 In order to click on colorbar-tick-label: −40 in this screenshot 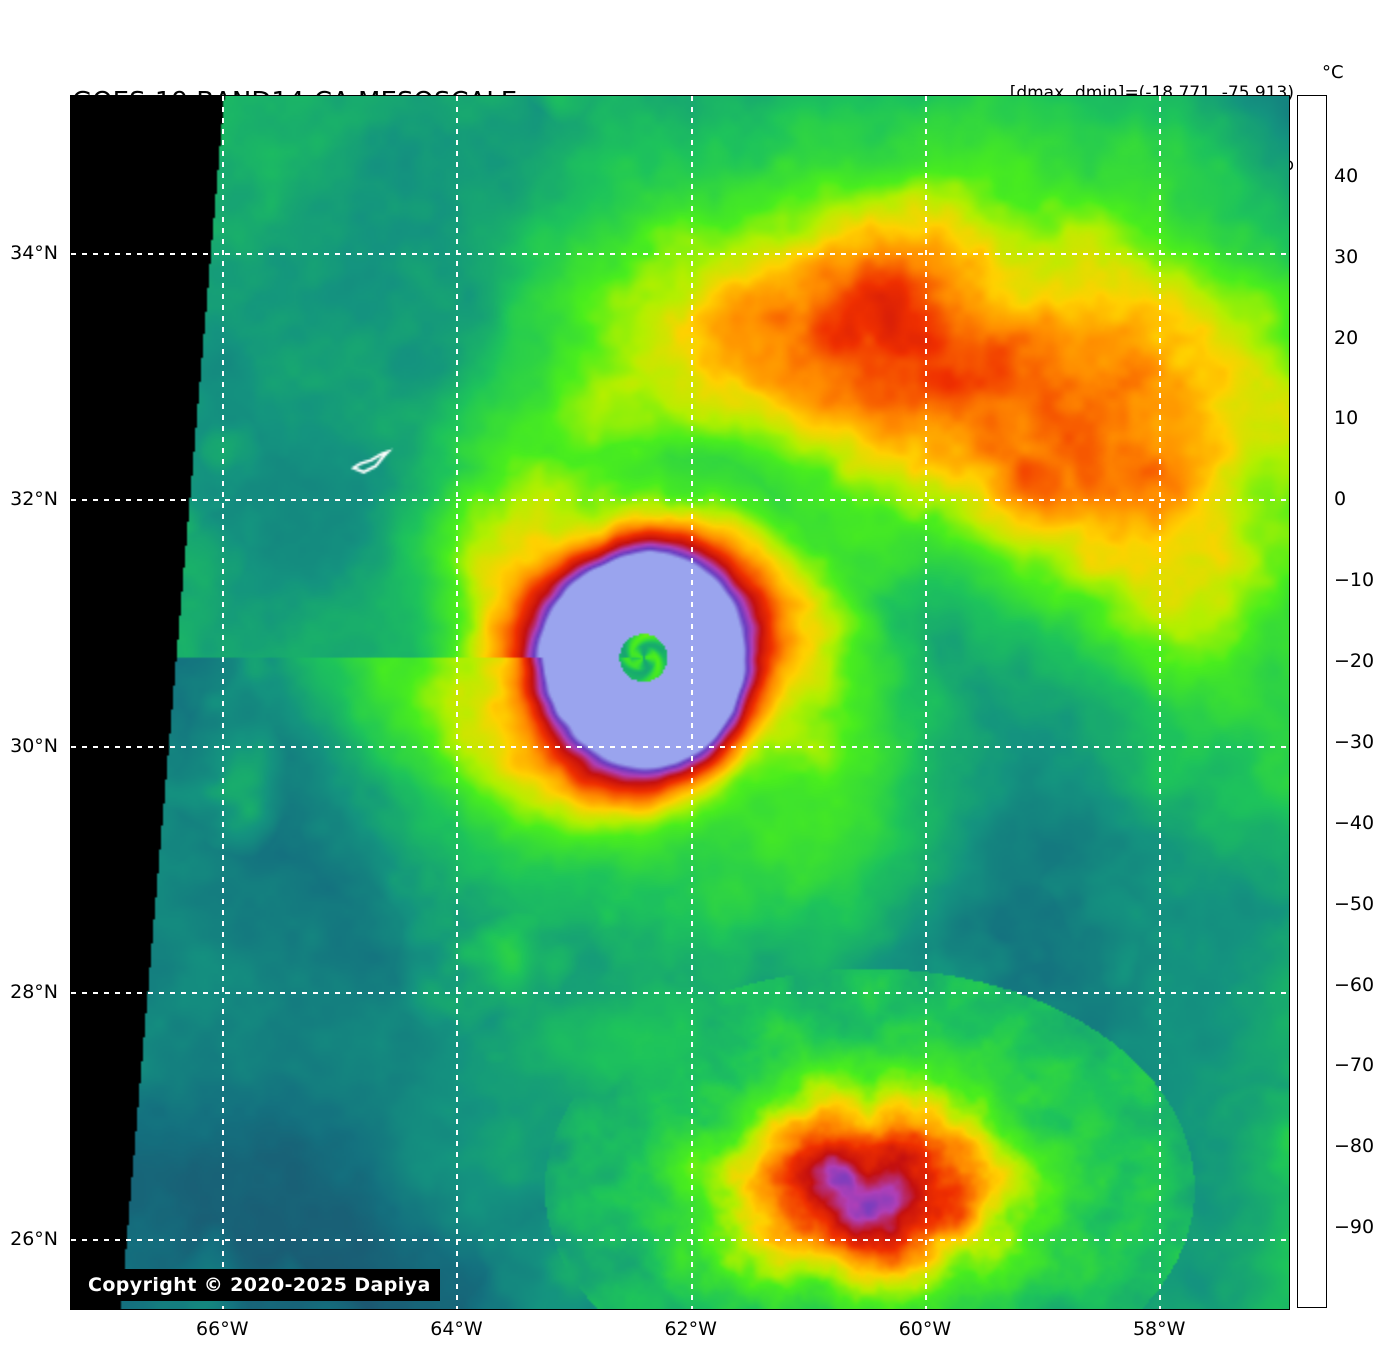, I will do `click(1354, 822)`.